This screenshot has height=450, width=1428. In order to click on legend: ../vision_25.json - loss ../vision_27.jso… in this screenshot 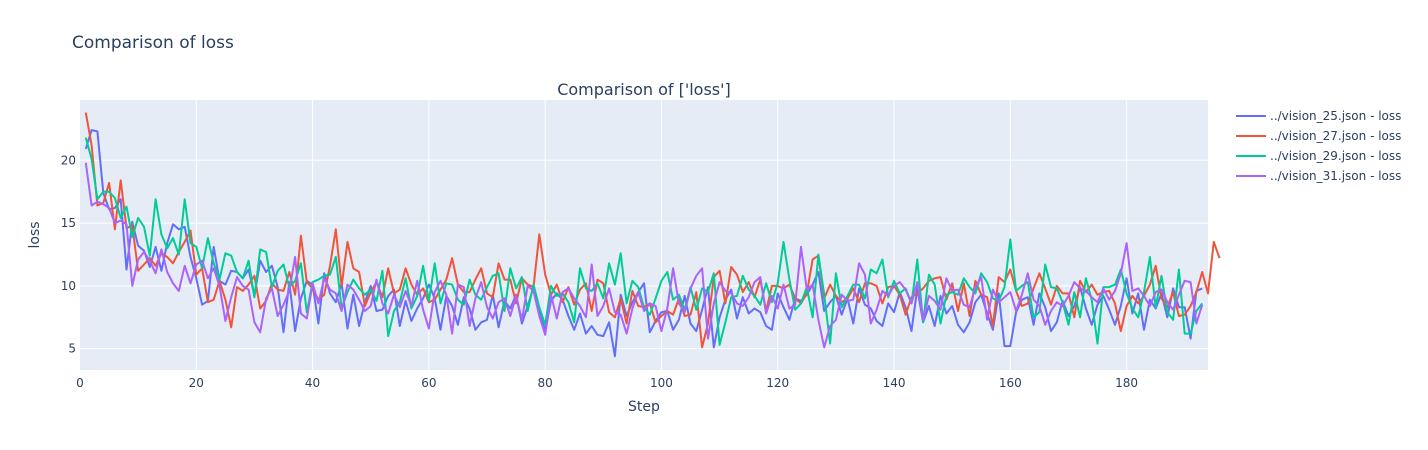, I will do `click(1318, 146)`.